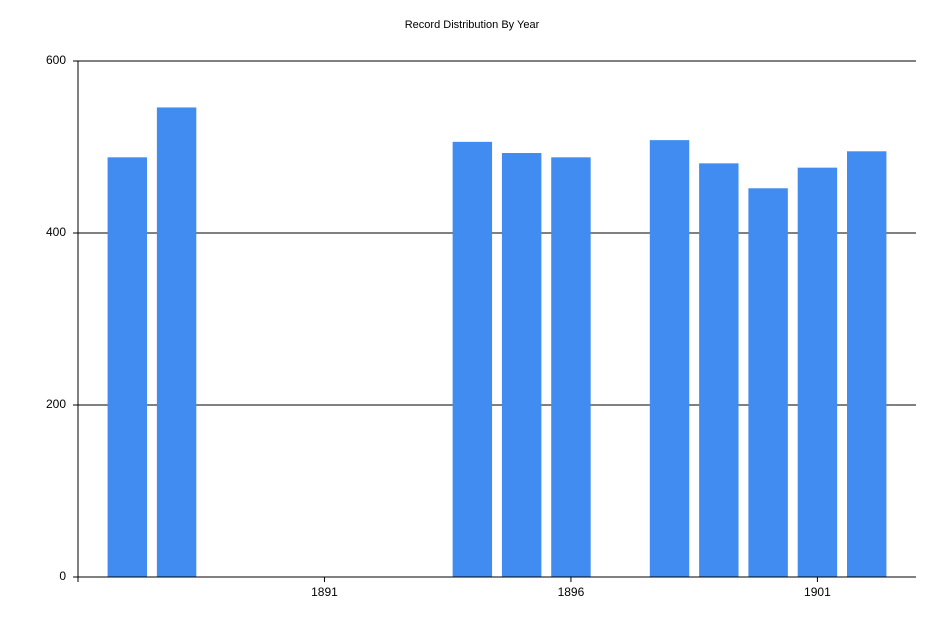 The image size is (945, 630). Describe the element at coordinates (56, 232) in the screenshot. I see `y-tick-label: 400` at that location.